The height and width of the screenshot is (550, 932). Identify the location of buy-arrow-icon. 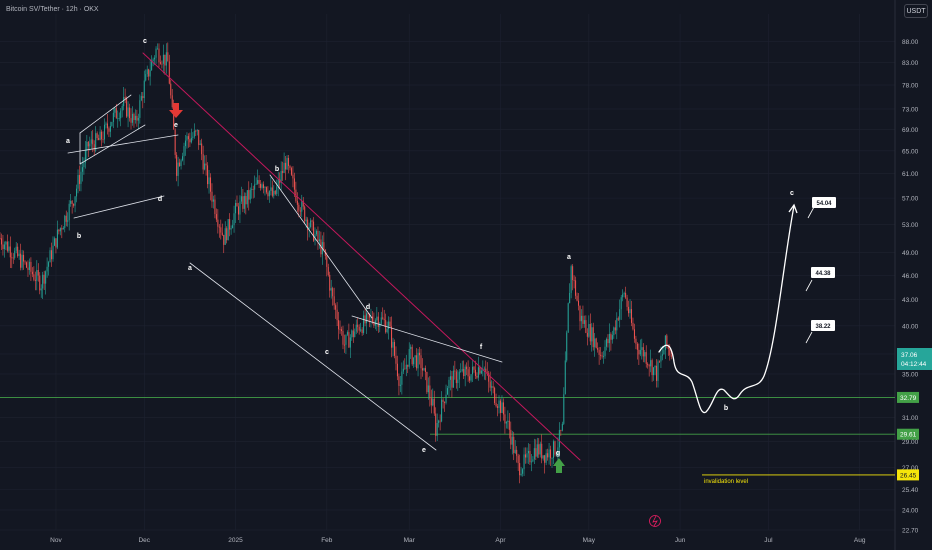
(559, 465).